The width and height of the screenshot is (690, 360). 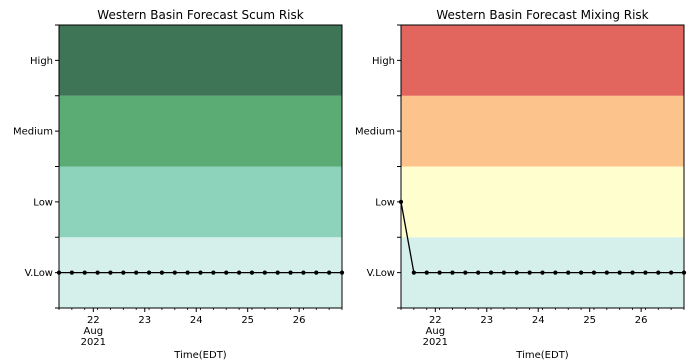 What do you see at coordinates (542, 15) in the screenshot?
I see `chart-title: Western Basin Forecast Mixing Risk` at bounding box center [542, 15].